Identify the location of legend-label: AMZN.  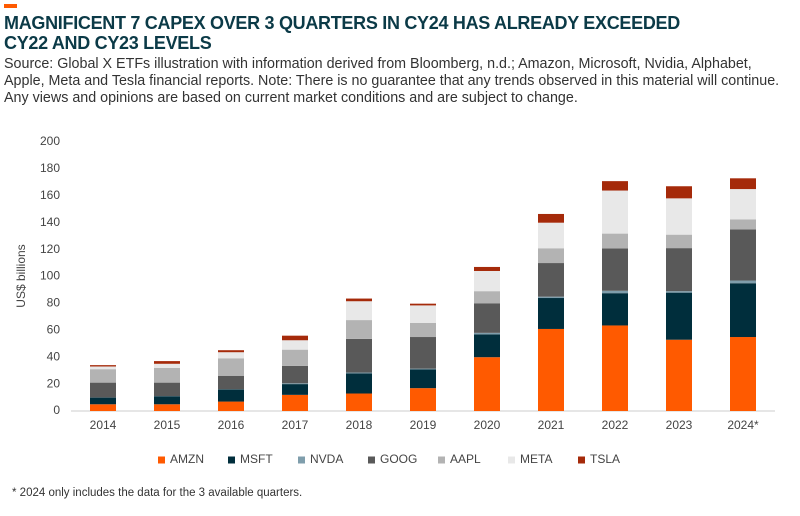
(187, 459).